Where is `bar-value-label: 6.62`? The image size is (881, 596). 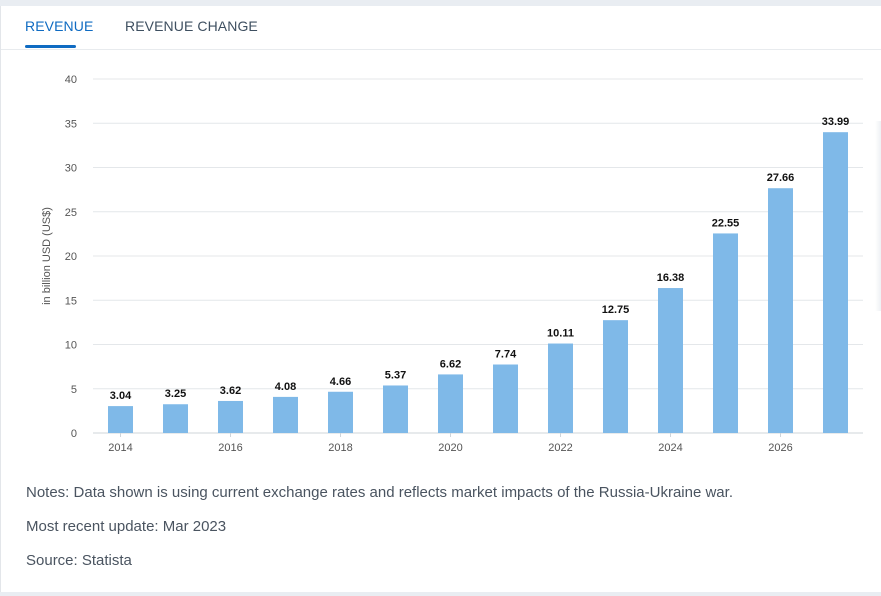 bar-value-label: 6.62 is located at coordinates (450, 364).